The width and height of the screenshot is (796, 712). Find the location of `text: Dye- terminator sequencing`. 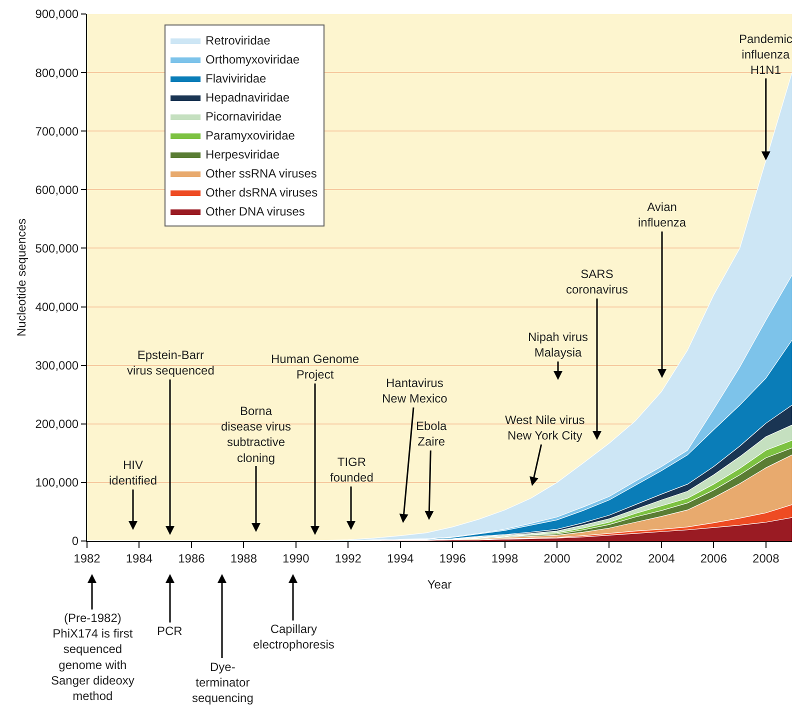

text: Dye- terminator sequencing is located at coordinates (223, 683).